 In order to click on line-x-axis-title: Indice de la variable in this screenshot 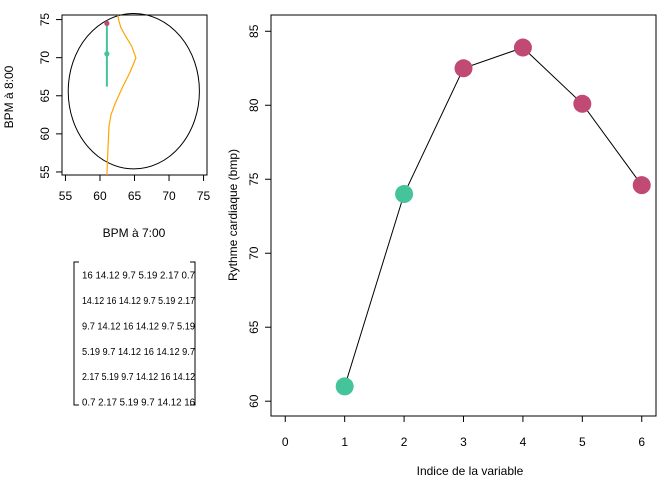, I will do `click(470, 471)`.